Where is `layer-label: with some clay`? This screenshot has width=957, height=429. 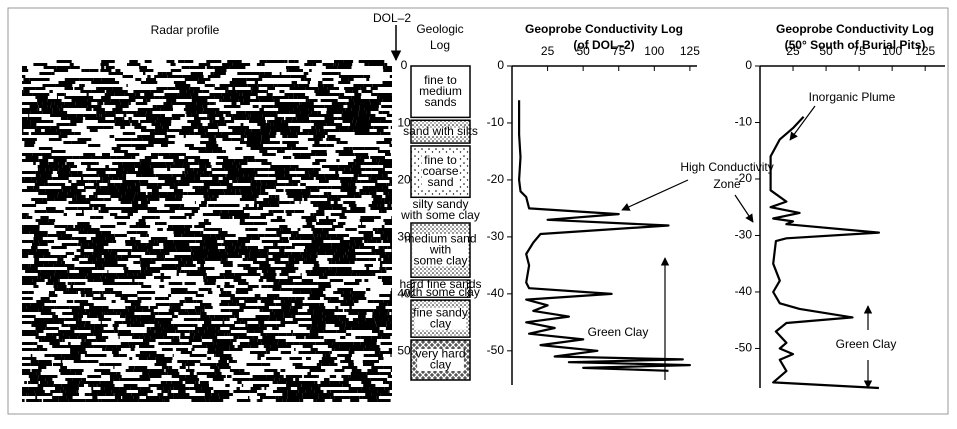
layer-label: with some clay is located at coordinates (440, 215).